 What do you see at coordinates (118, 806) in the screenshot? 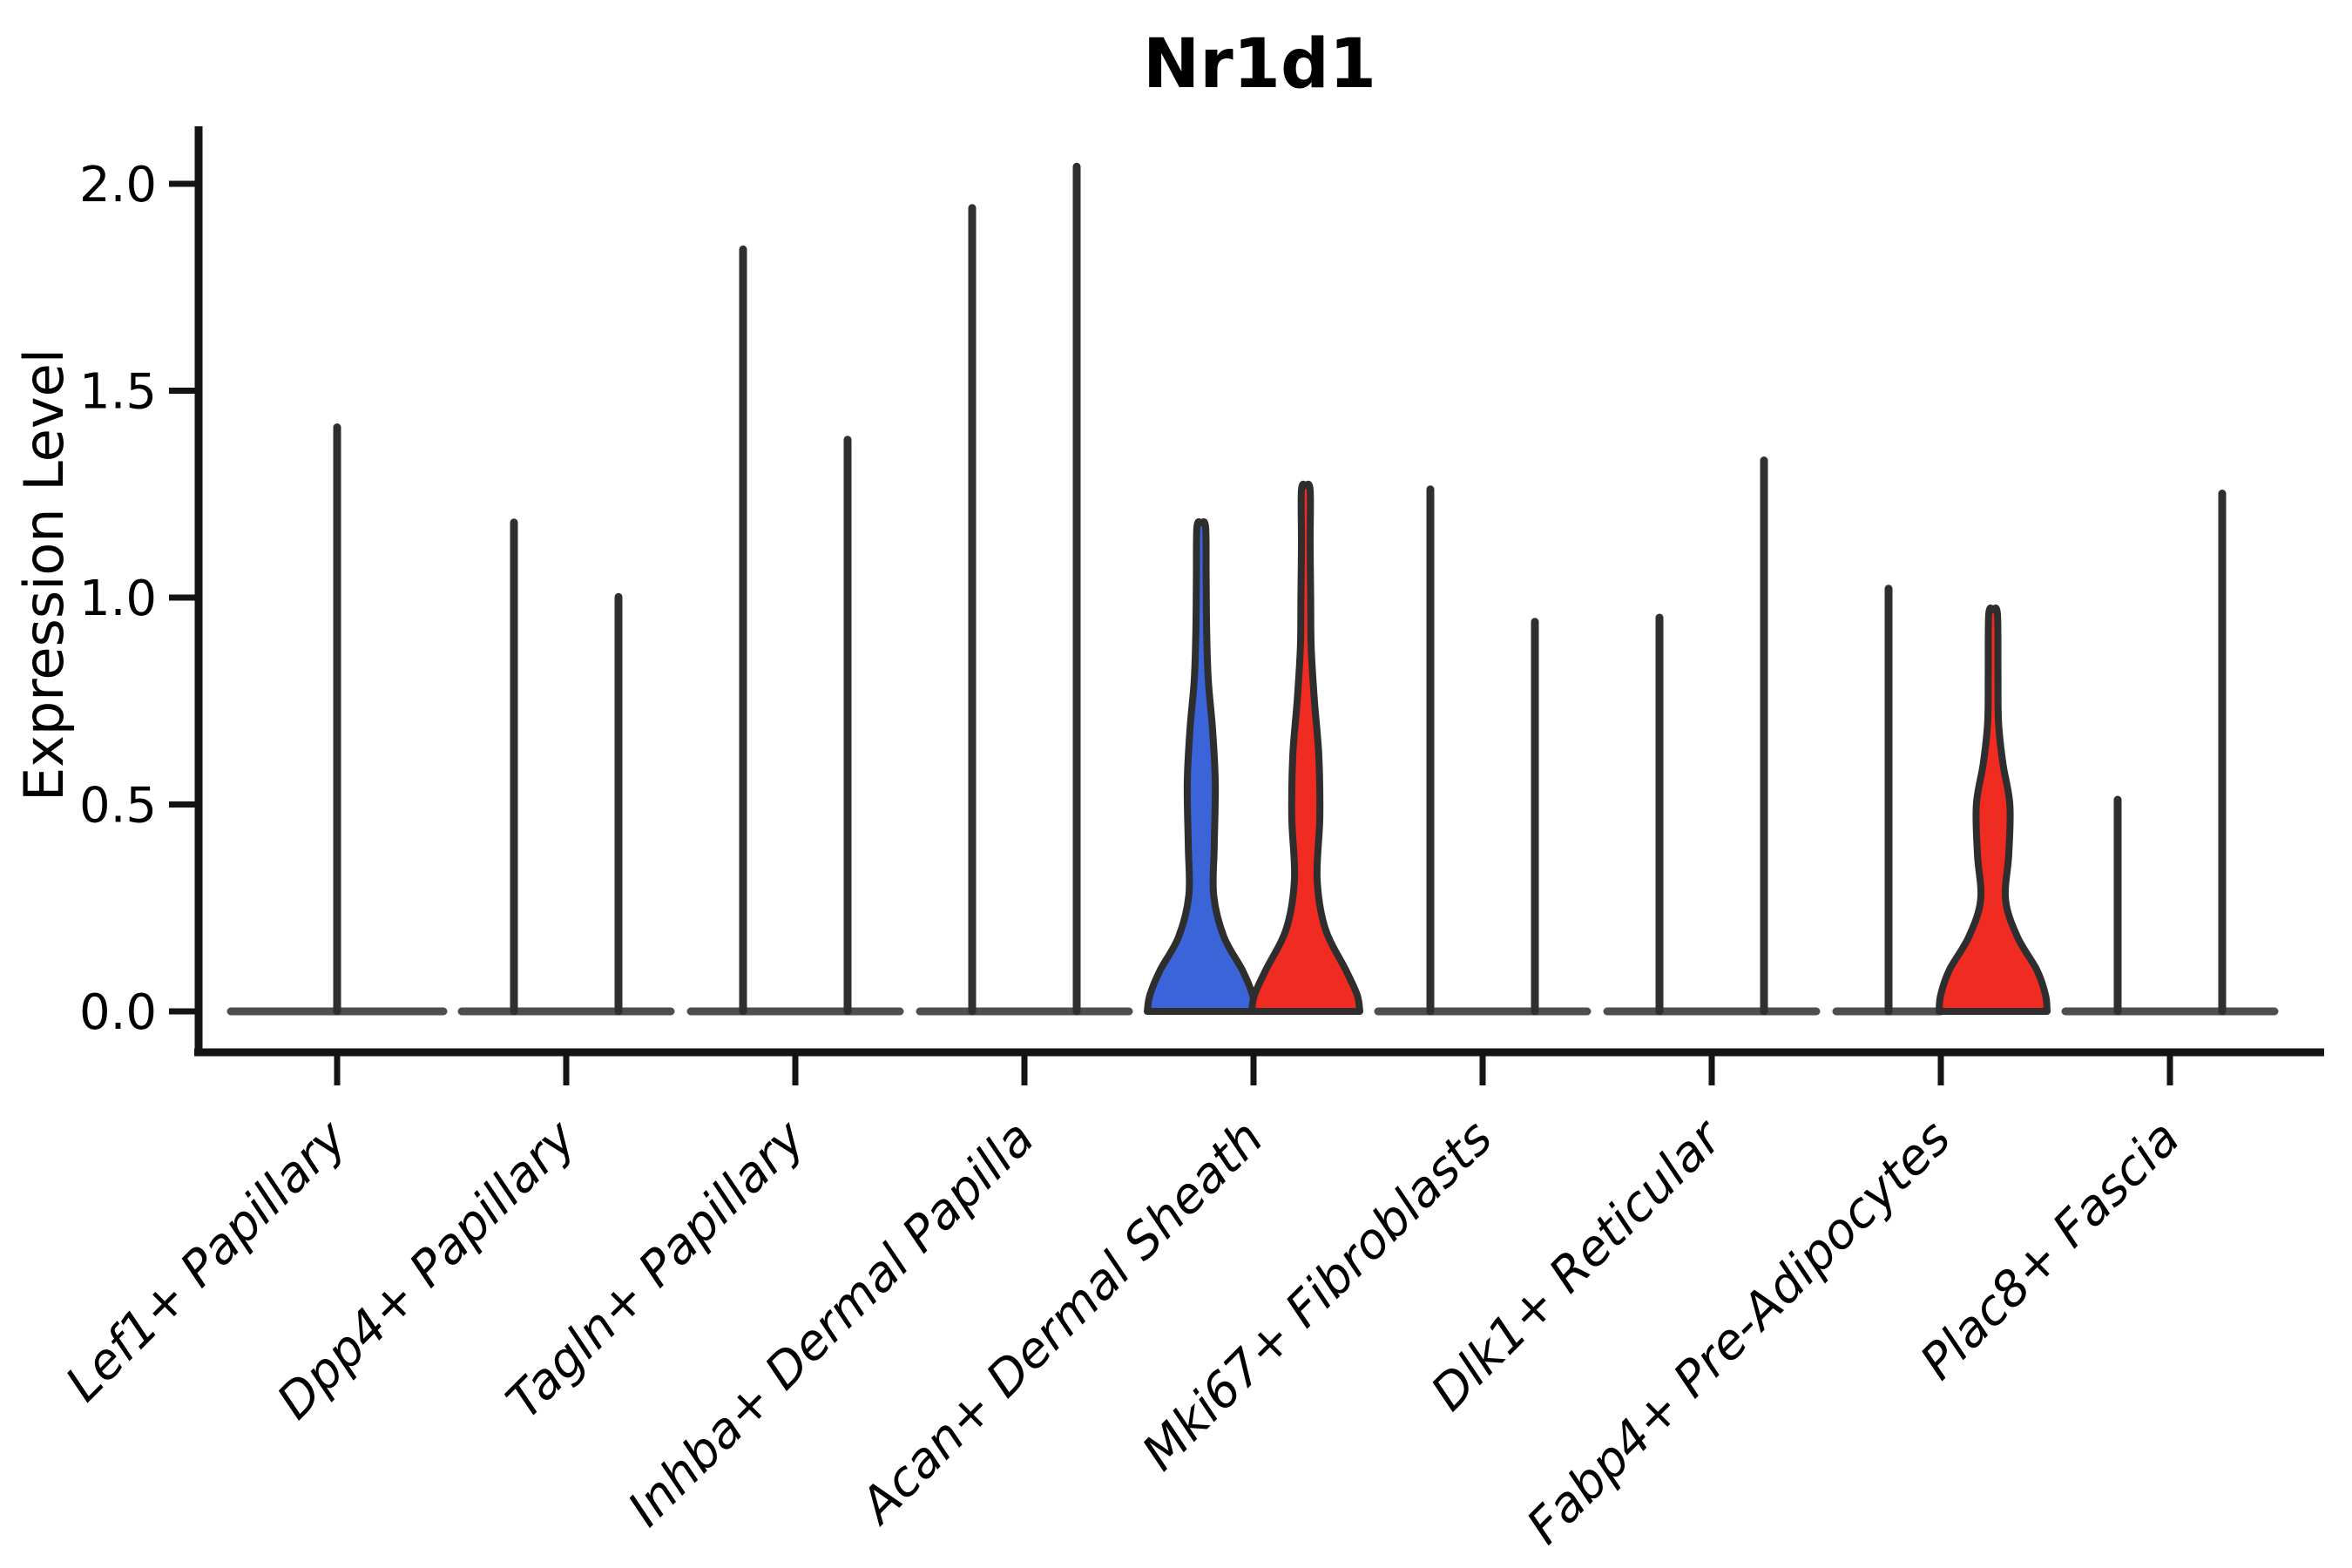
I see `y-tick-label: 0.5` at bounding box center [118, 806].